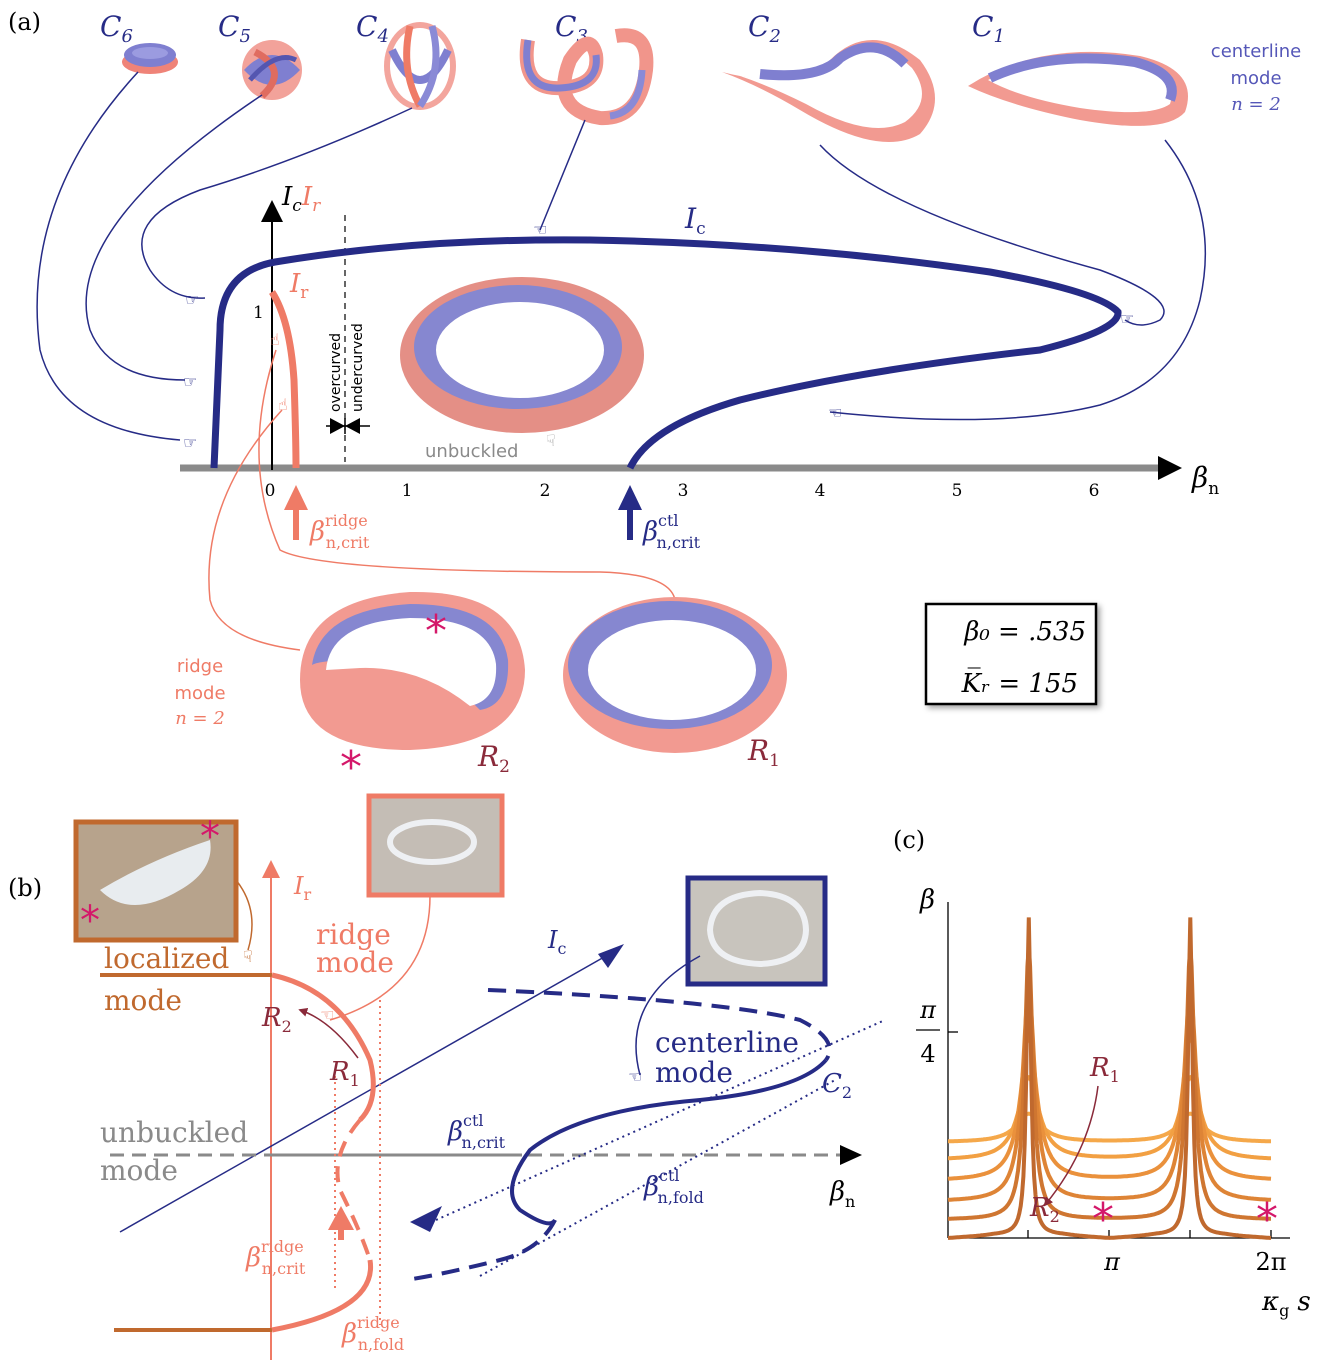  I want to click on ridge-curve-upper, so click(323, 1047).